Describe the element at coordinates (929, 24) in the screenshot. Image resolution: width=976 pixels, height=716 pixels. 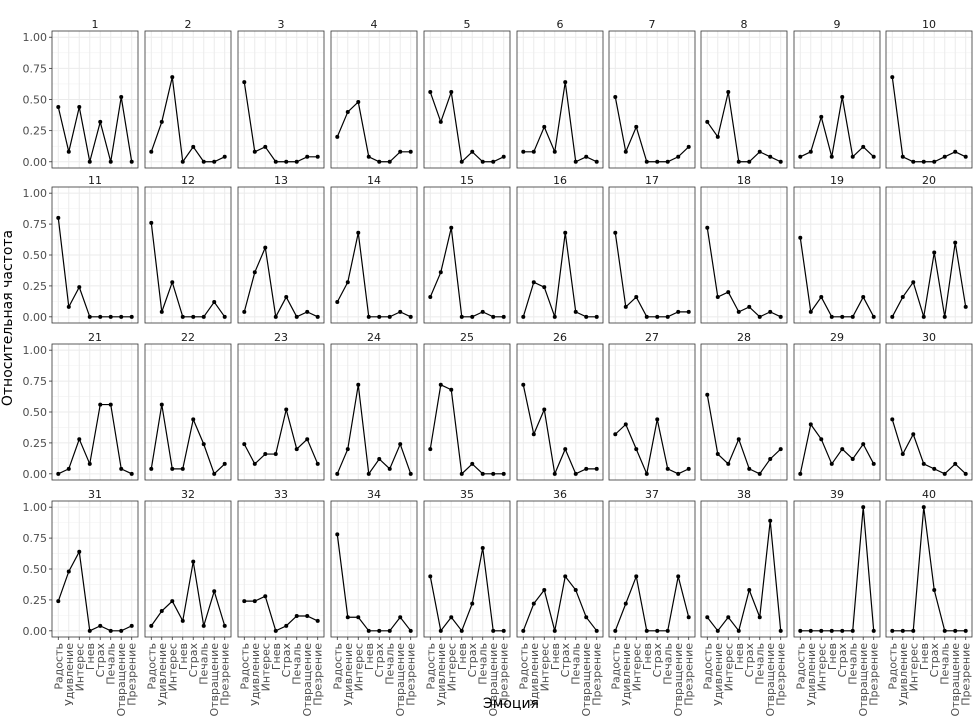
I see `facet-title: 10` at that location.